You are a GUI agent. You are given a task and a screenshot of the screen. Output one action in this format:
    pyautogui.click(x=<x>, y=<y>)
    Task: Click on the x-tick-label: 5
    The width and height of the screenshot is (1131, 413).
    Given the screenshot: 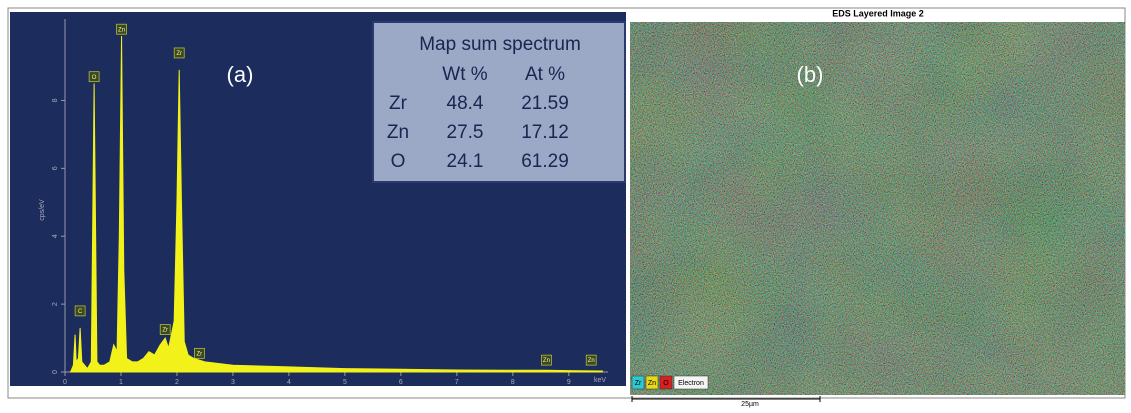 What is the action you would take?
    pyautogui.click(x=345, y=382)
    